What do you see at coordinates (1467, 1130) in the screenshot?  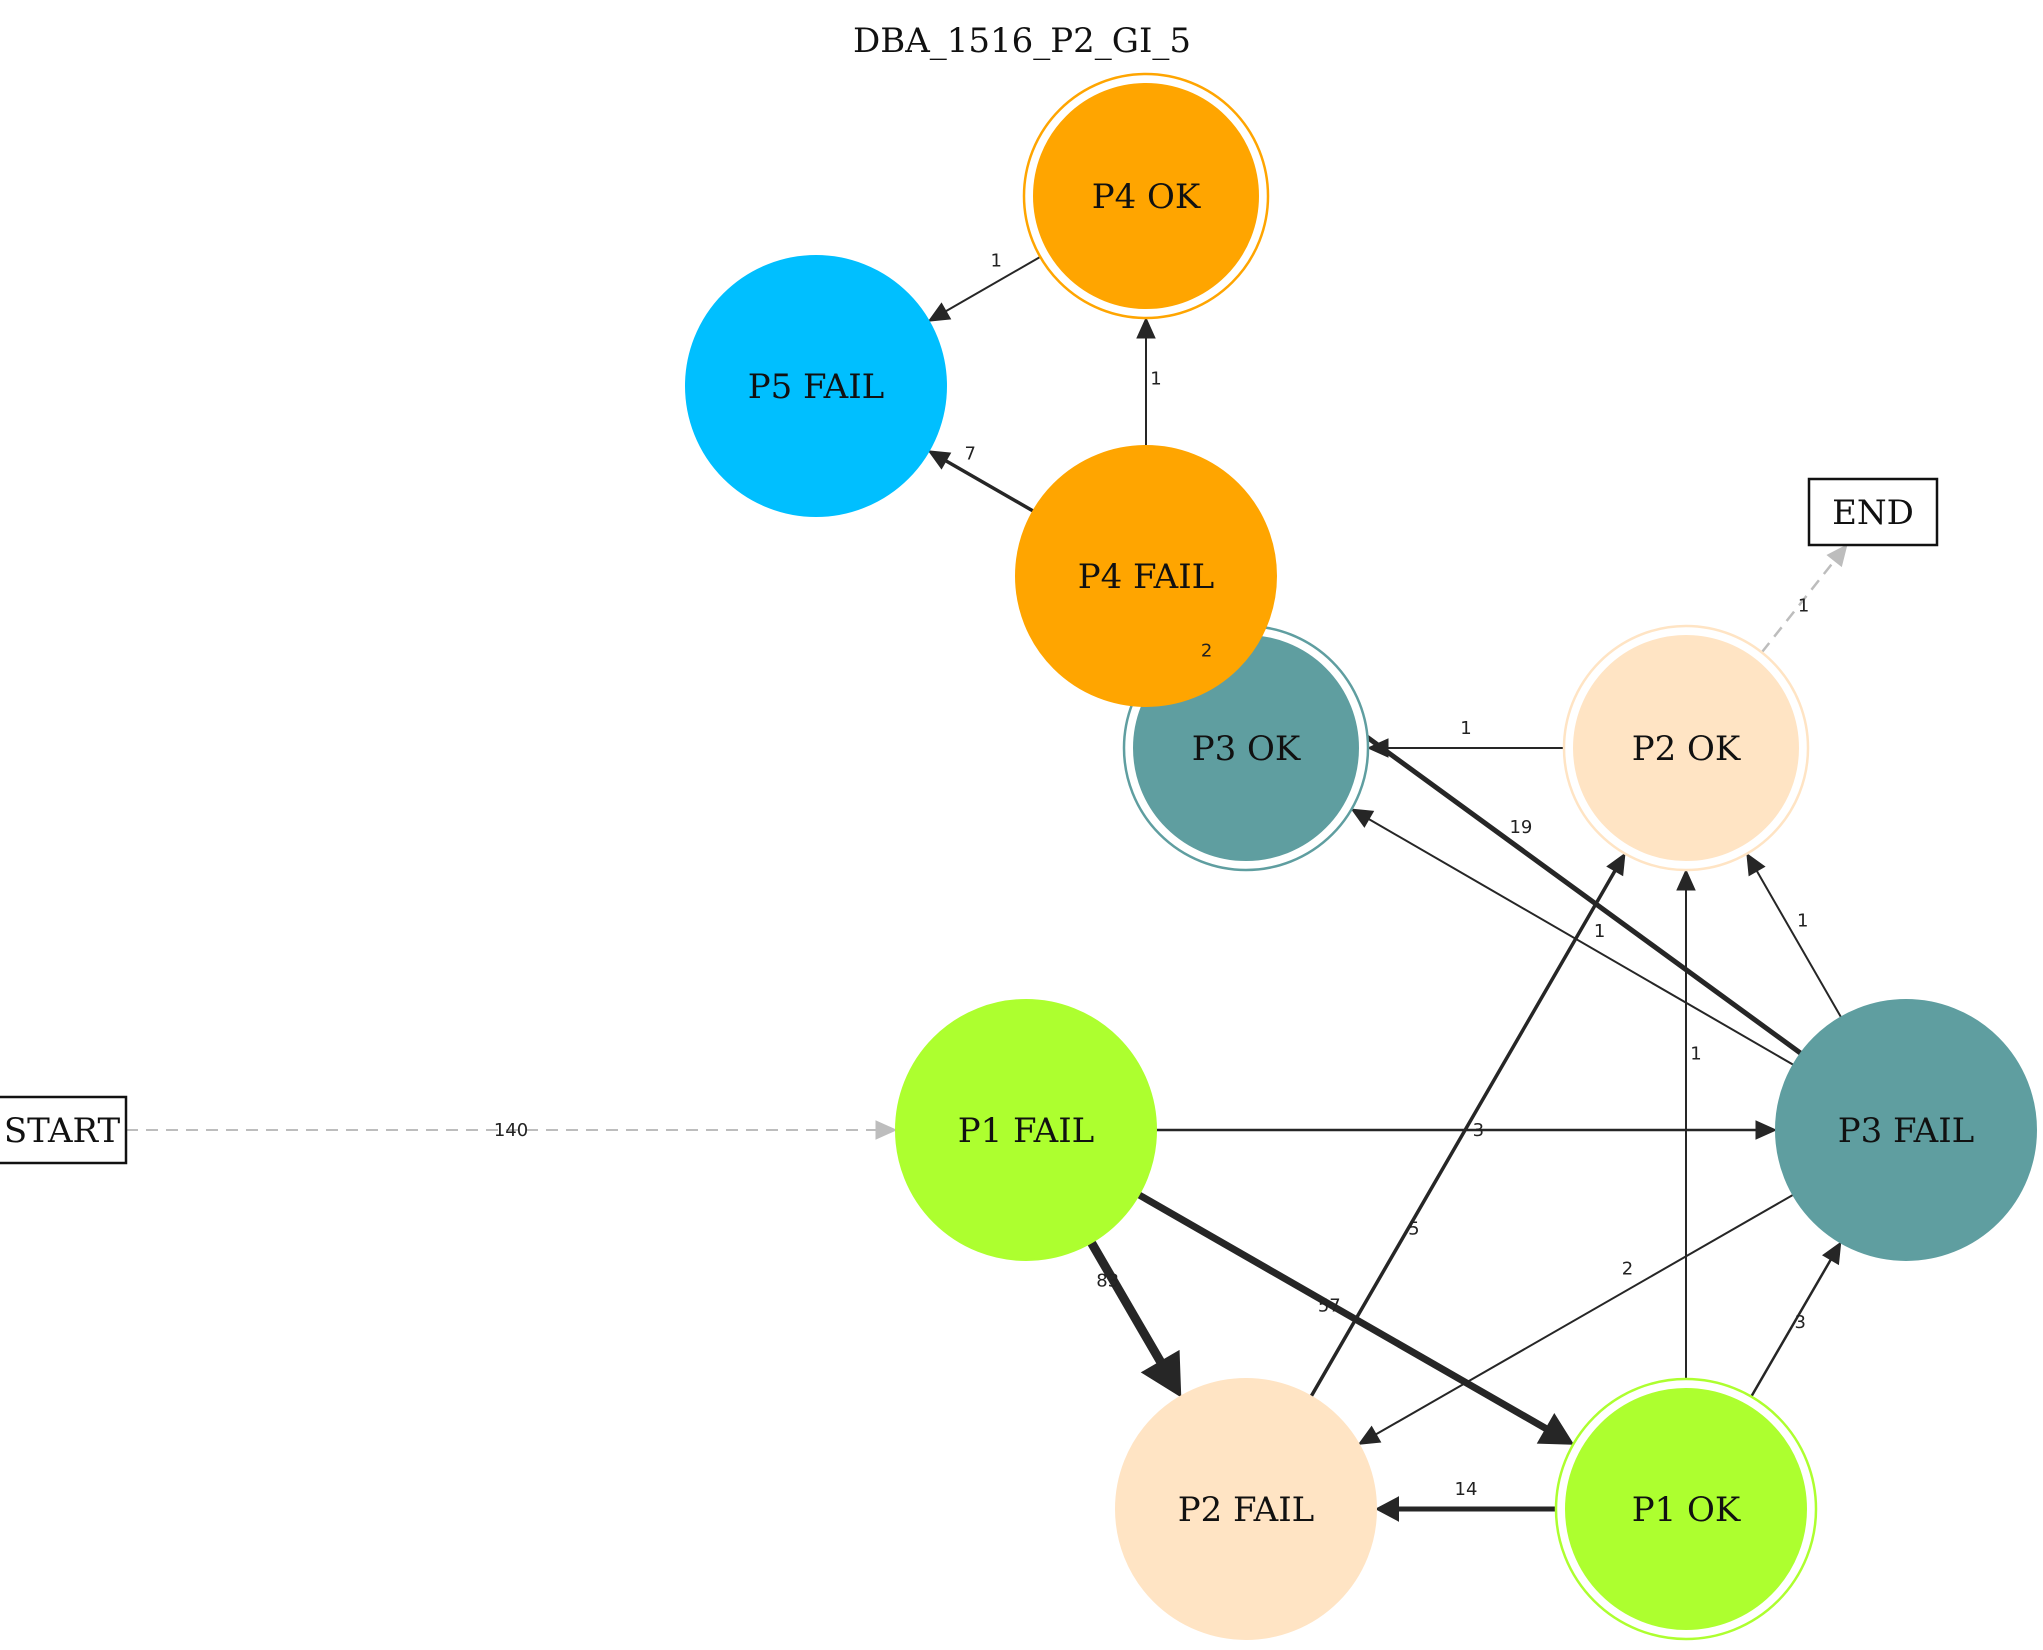 I see `edge-p1fail-p3fail` at bounding box center [1467, 1130].